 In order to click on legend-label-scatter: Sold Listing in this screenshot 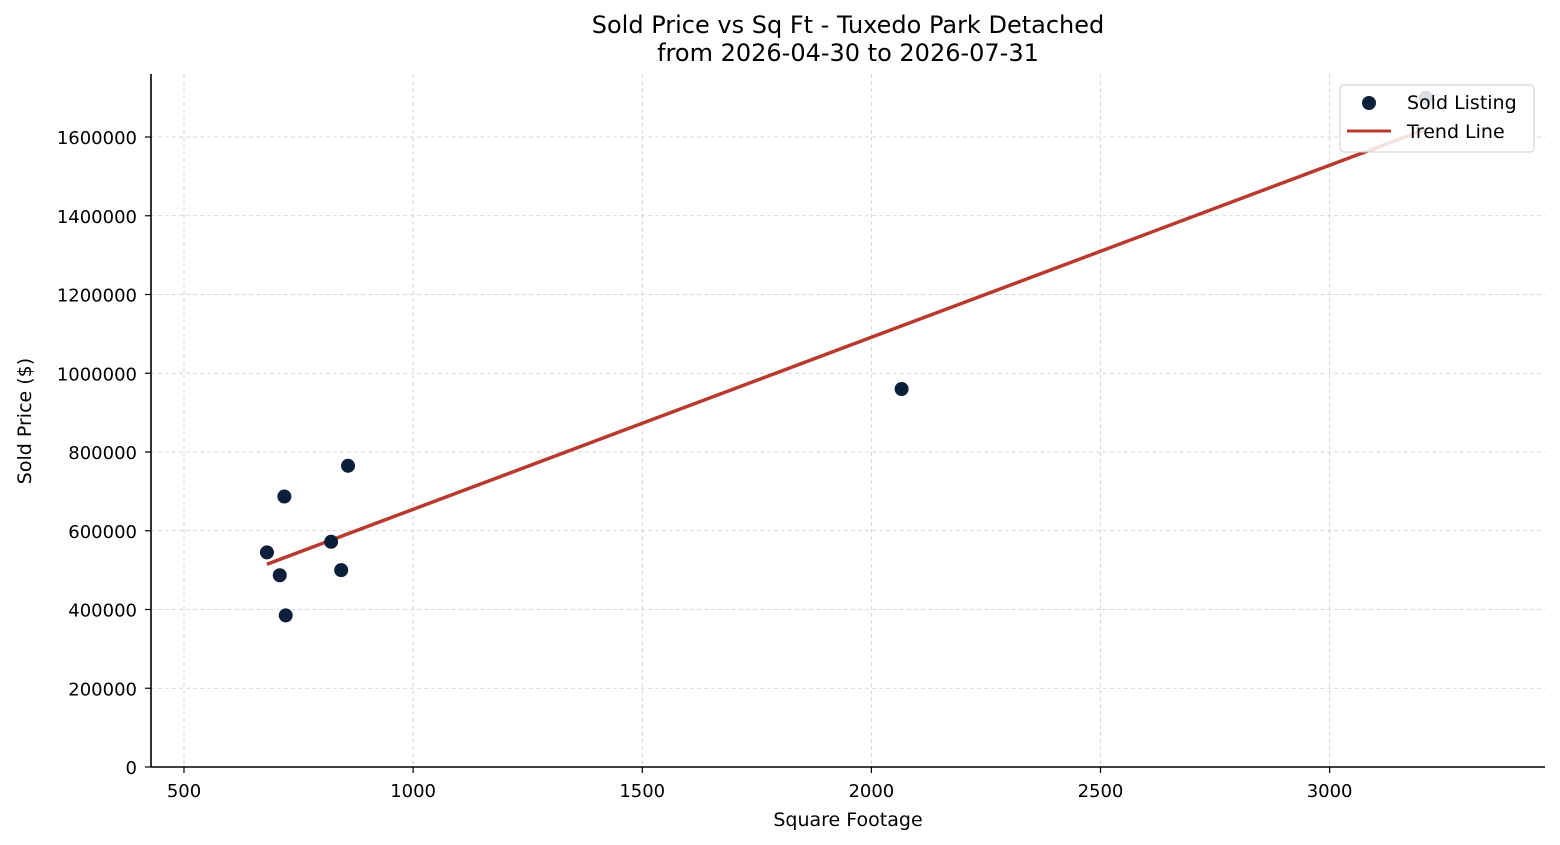, I will do `click(1462, 103)`.